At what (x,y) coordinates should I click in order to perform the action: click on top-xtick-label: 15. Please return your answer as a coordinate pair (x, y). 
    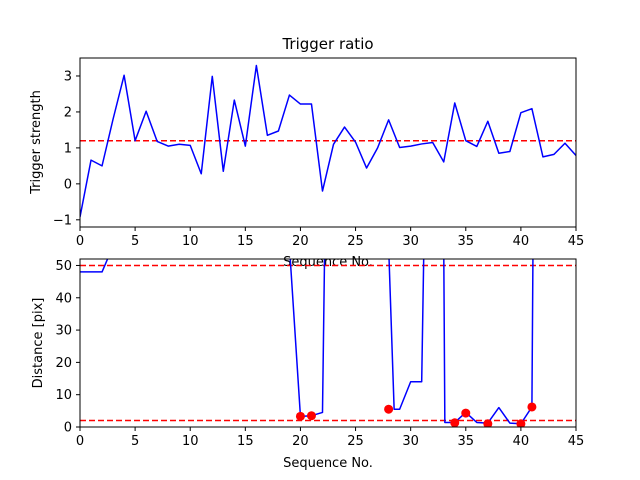
    Looking at the image, I should click on (245, 241).